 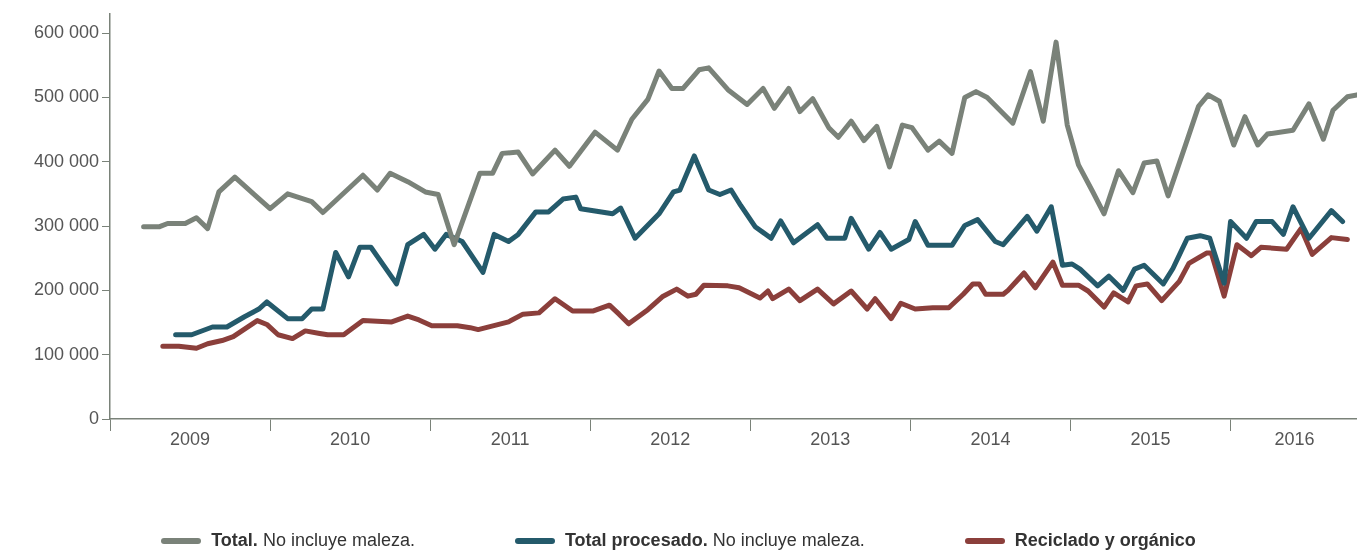 What do you see at coordinates (990, 438) in the screenshot?
I see `x-tick-label: 2014` at bounding box center [990, 438].